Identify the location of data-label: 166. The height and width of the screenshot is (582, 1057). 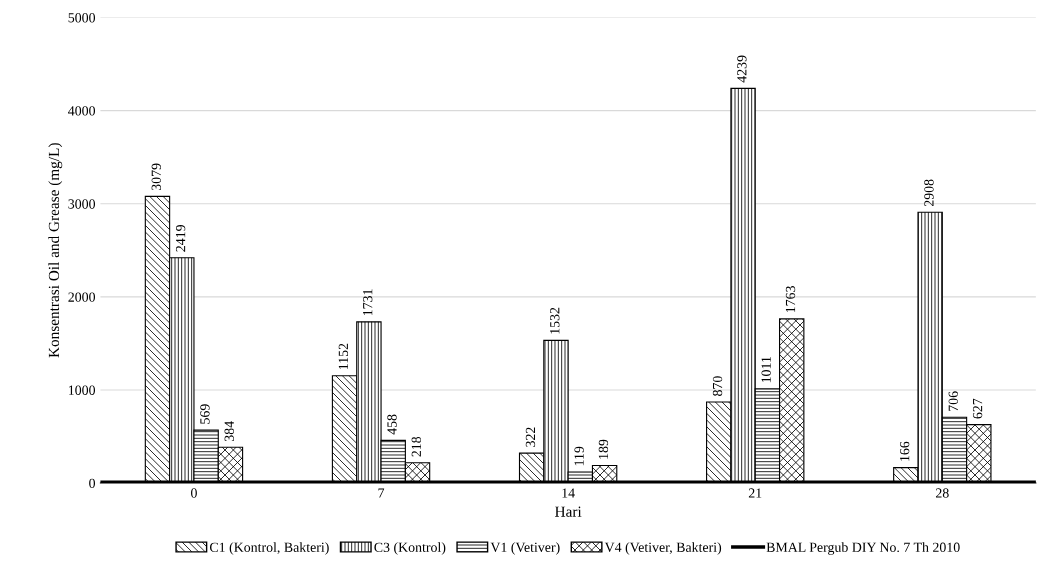
(904, 451).